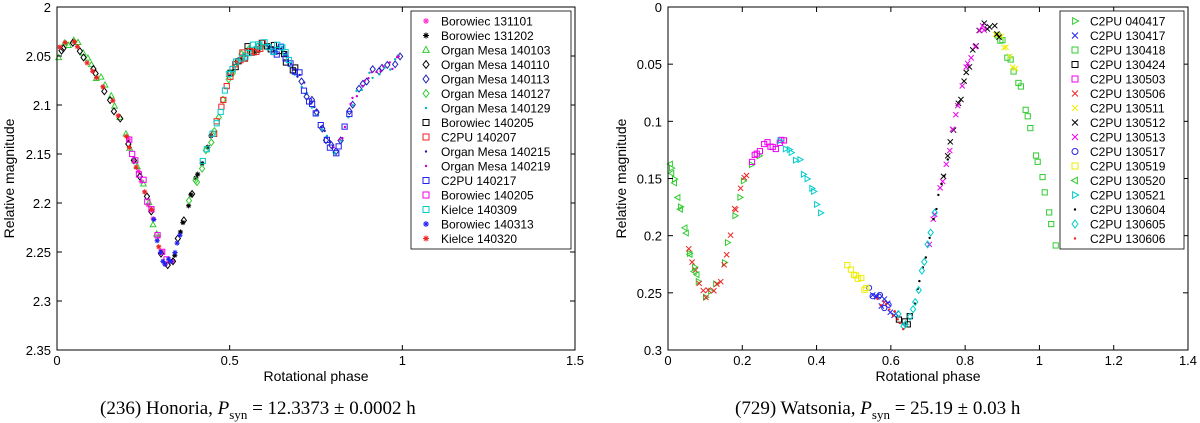 Image resolution: width=1200 pixels, height=423 pixels. Describe the element at coordinates (1188, 360) in the screenshot. I see `watsonia-x-tick-label: 1.4` at that location.